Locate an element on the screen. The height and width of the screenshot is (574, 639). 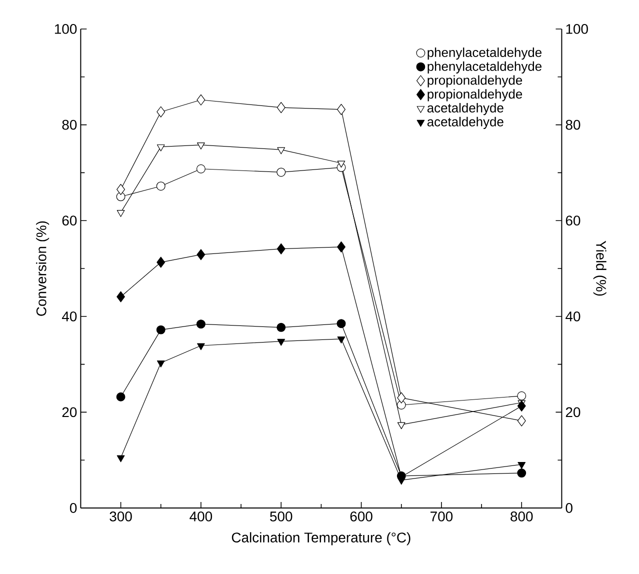
x-axis-title: Calcination Temperature (°C) is located at coordinates (321, 539).